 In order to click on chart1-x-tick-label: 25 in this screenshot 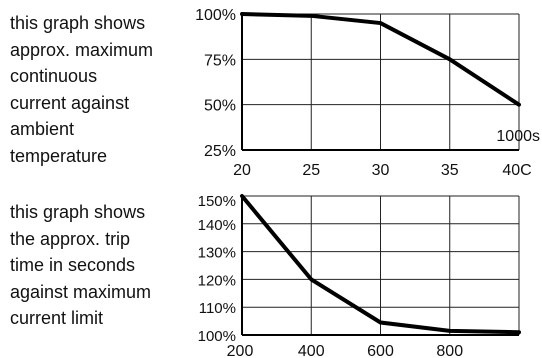, I will do `click(311, 170)`.